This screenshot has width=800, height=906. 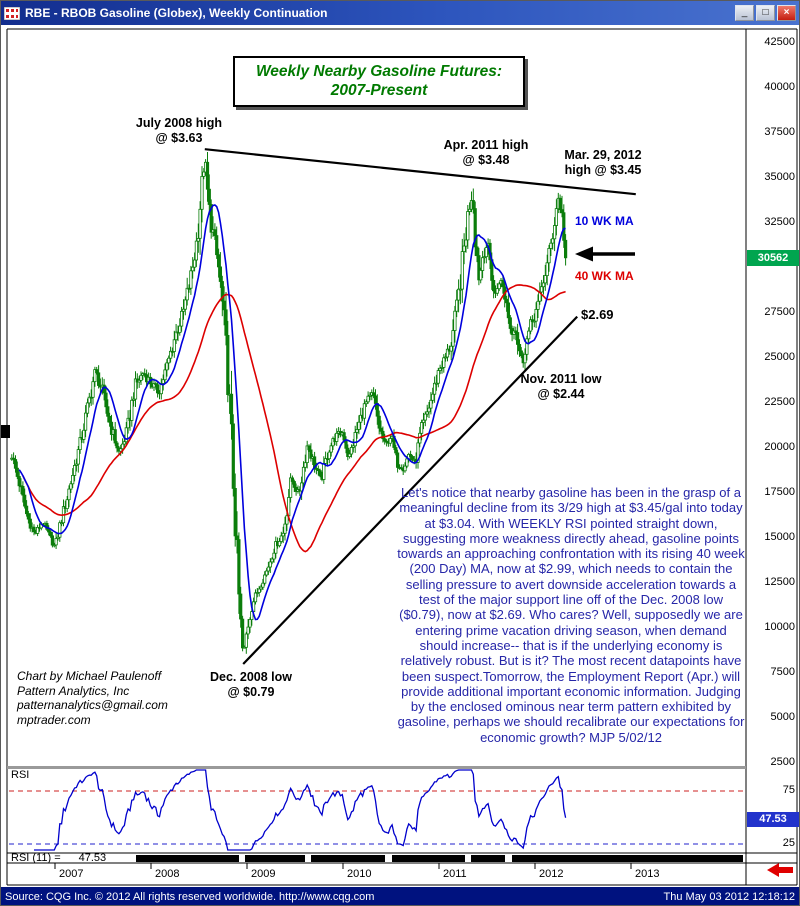 I want to click on annotation-line: Mar. 29, 2012, so click(x=603, y=155).